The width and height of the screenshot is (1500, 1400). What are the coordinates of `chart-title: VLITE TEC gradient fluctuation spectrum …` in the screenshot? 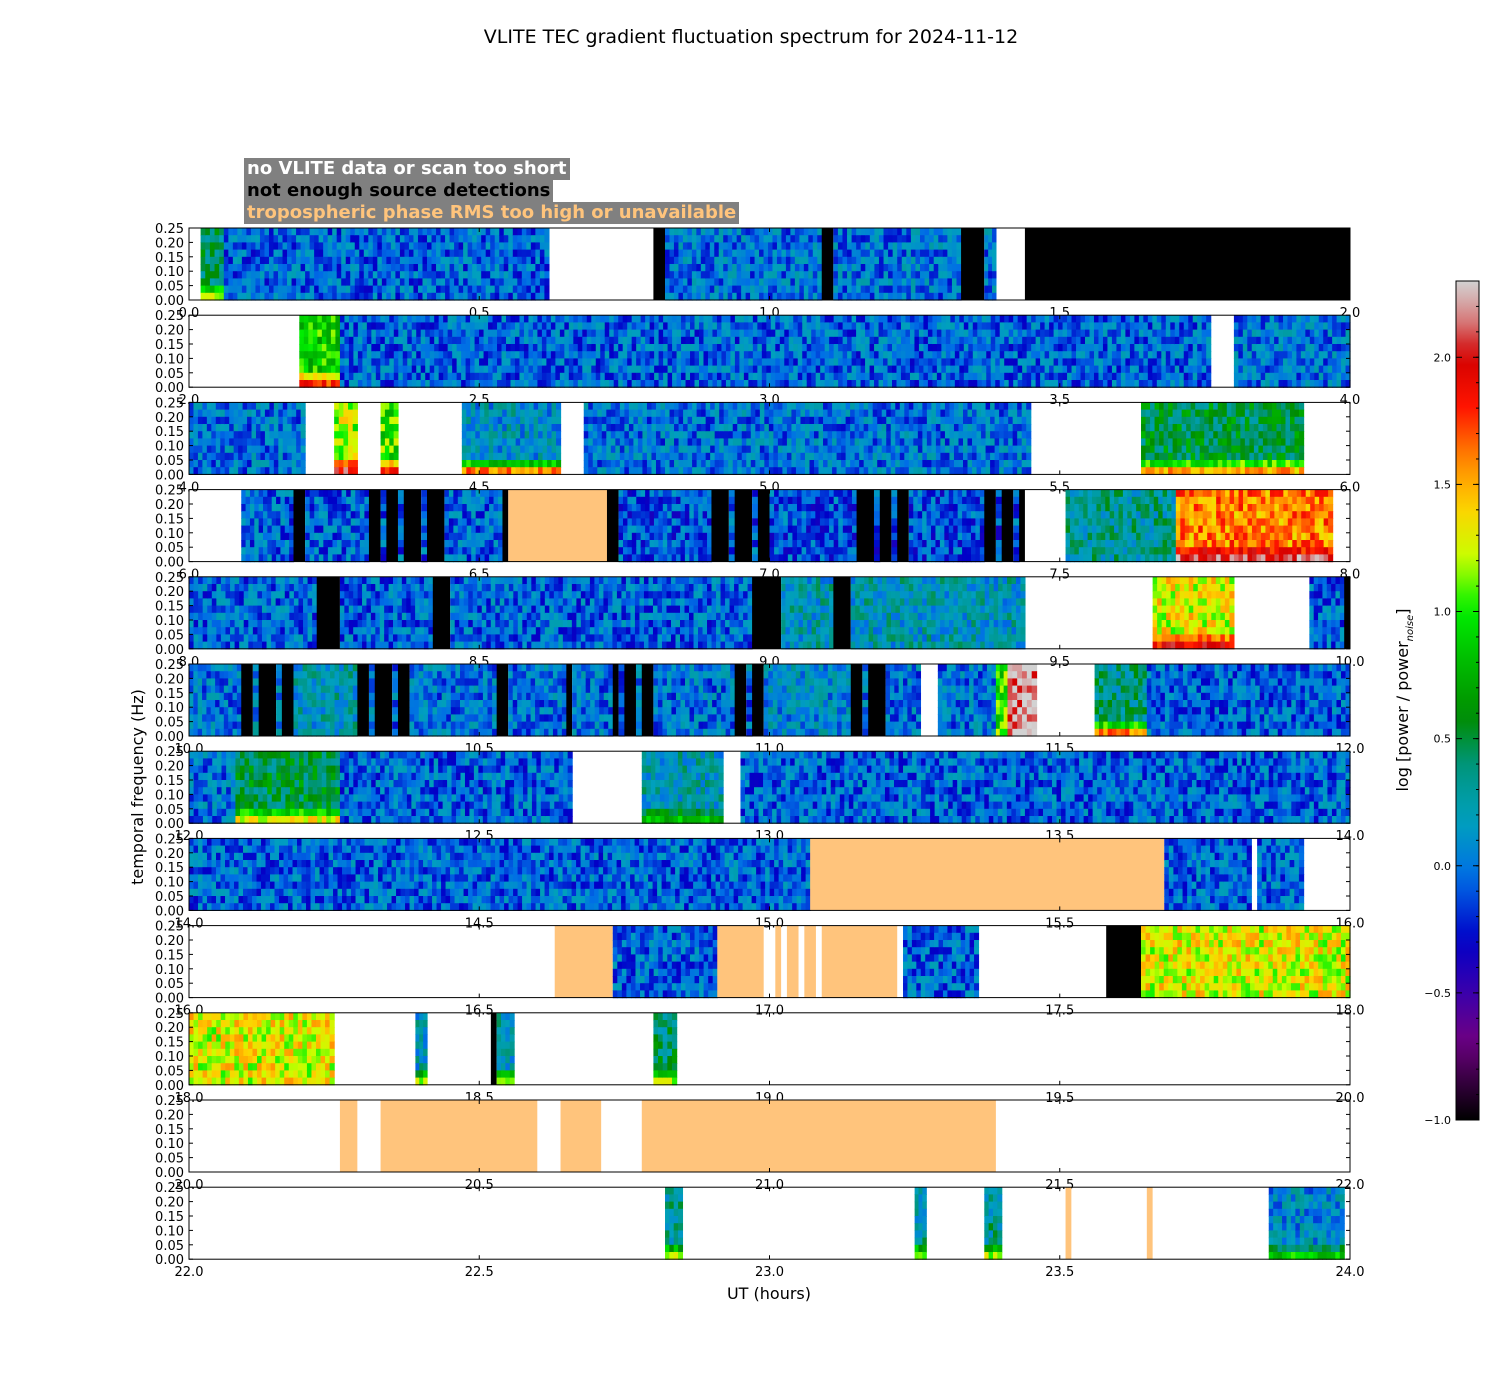 It's located at (751, 37).